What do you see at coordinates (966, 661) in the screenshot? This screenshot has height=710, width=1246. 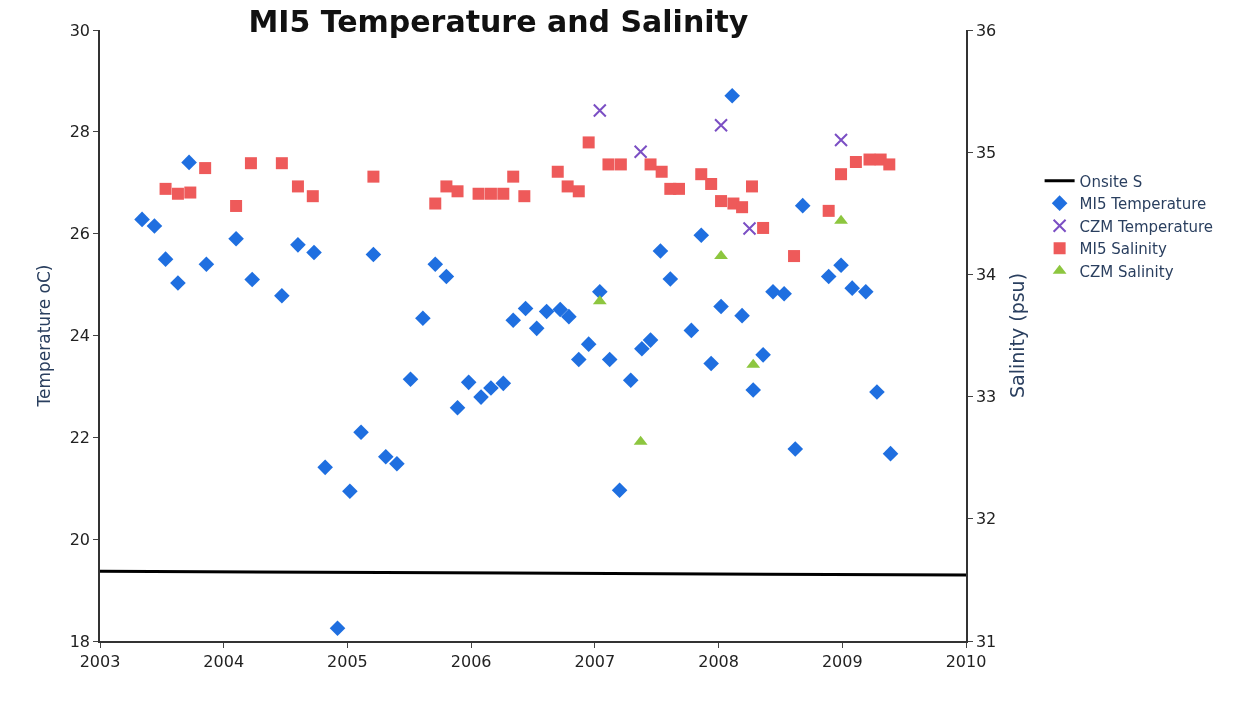 I see `x-tick-label: 2010` at bounding box center [966, 661].